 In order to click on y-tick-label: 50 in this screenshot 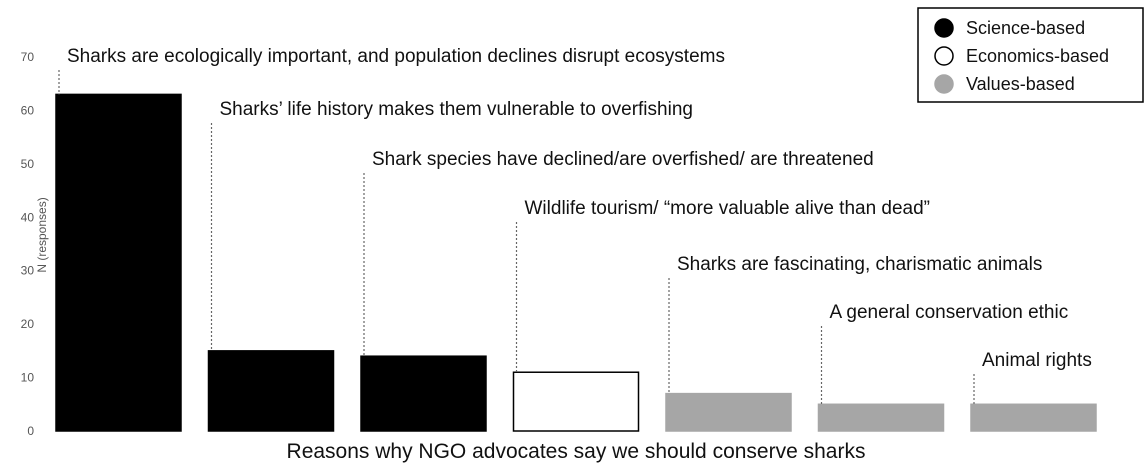, I will do `click(28, 164)`.